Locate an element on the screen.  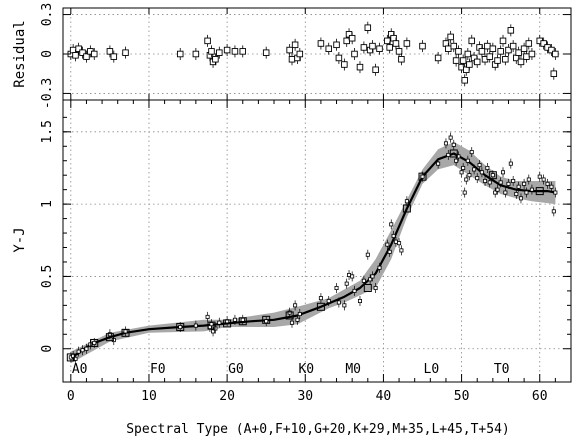
residual-y-axis-label: Residual is located at coordinates (20, 53).